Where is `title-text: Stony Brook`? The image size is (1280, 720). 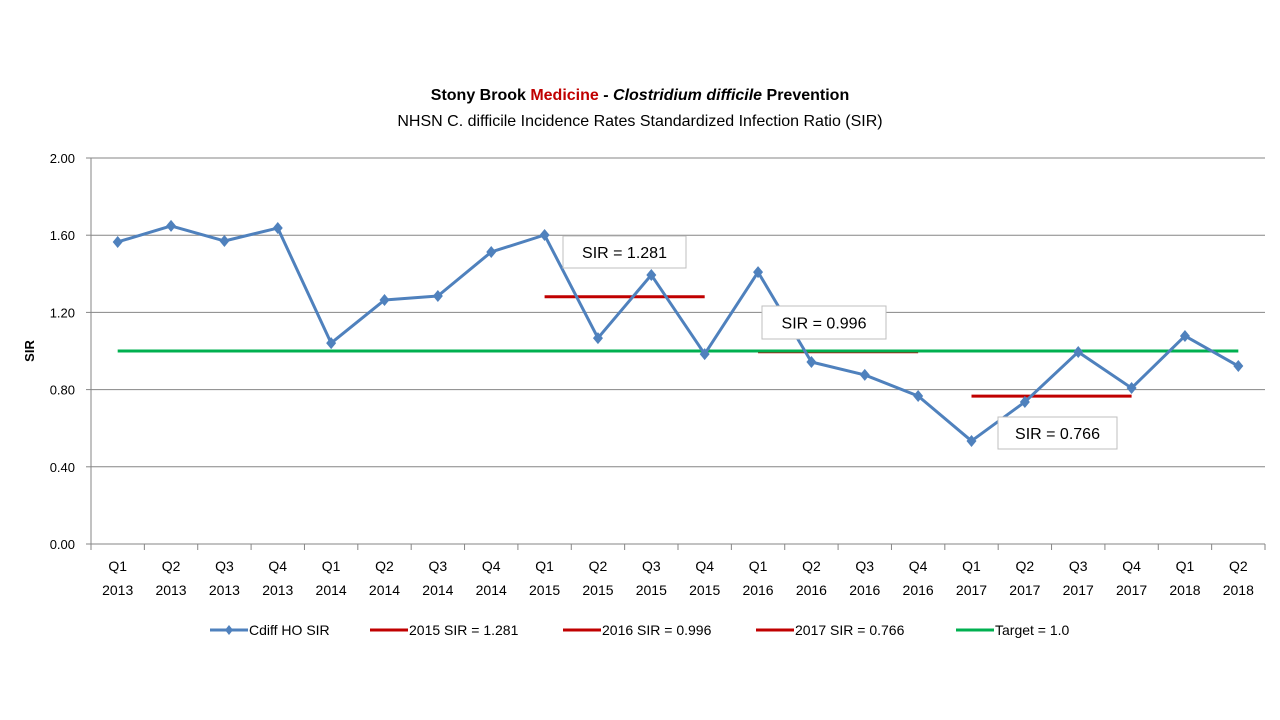
title-text: Stony Brook is located at coordinates (480, 95).